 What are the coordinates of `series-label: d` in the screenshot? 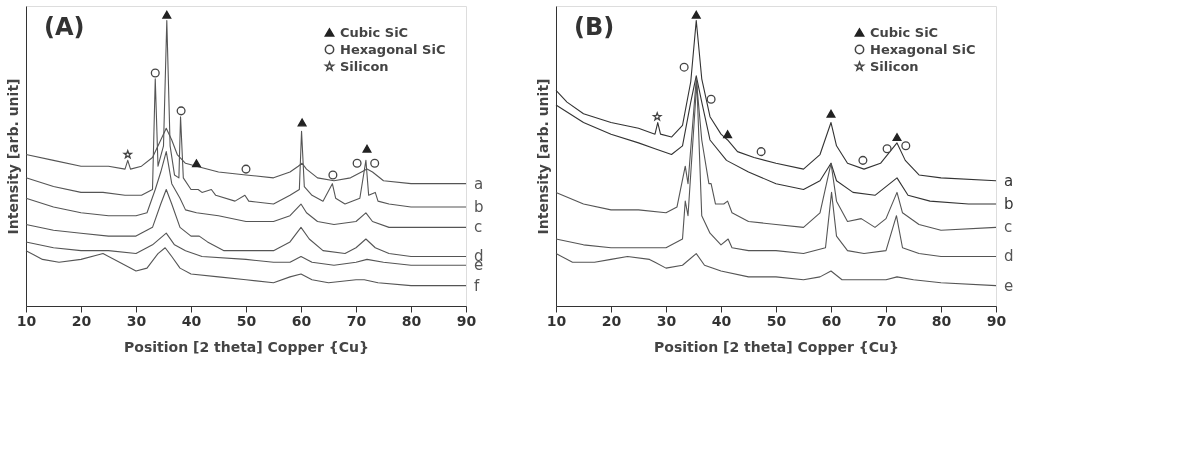 It's located at (1009, 256).